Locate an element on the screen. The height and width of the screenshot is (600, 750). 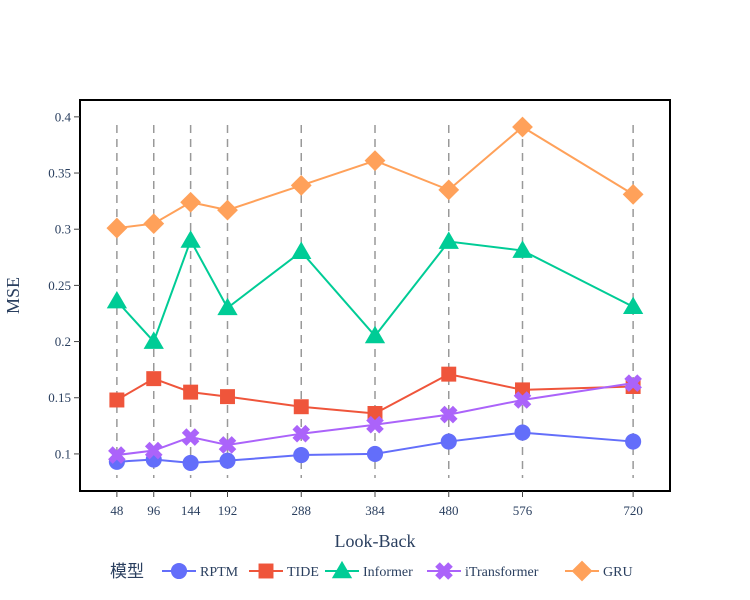
y-tick-label: 0.1 is located at coordinates (63, 453).